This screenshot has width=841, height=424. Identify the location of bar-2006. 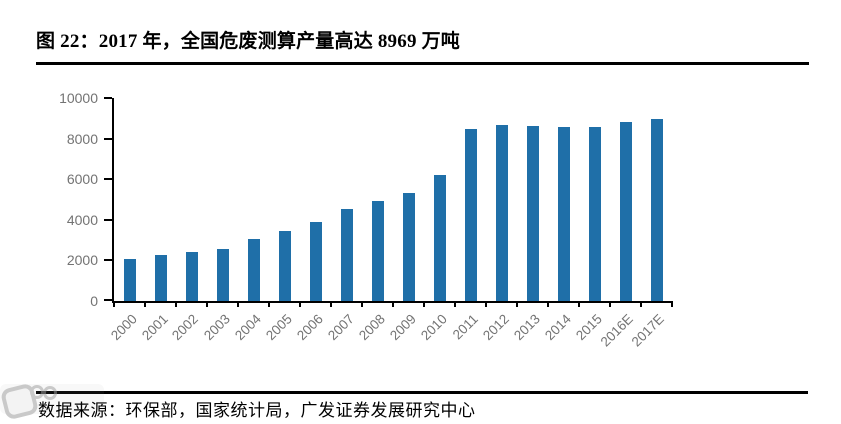
(315, 261).